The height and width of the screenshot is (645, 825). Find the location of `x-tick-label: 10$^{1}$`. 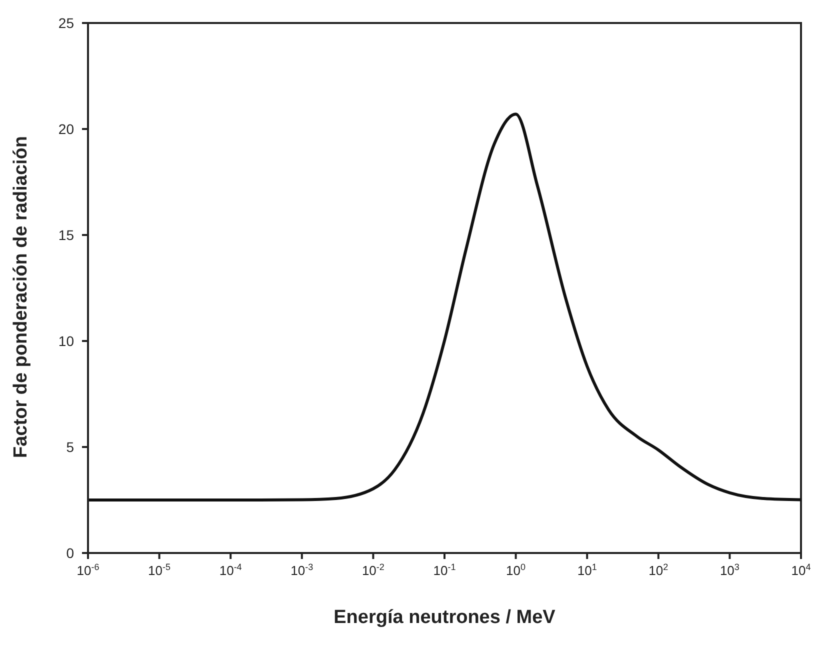

x-tick-label: 10$^{1}$ is located at coordinates (587, 570).